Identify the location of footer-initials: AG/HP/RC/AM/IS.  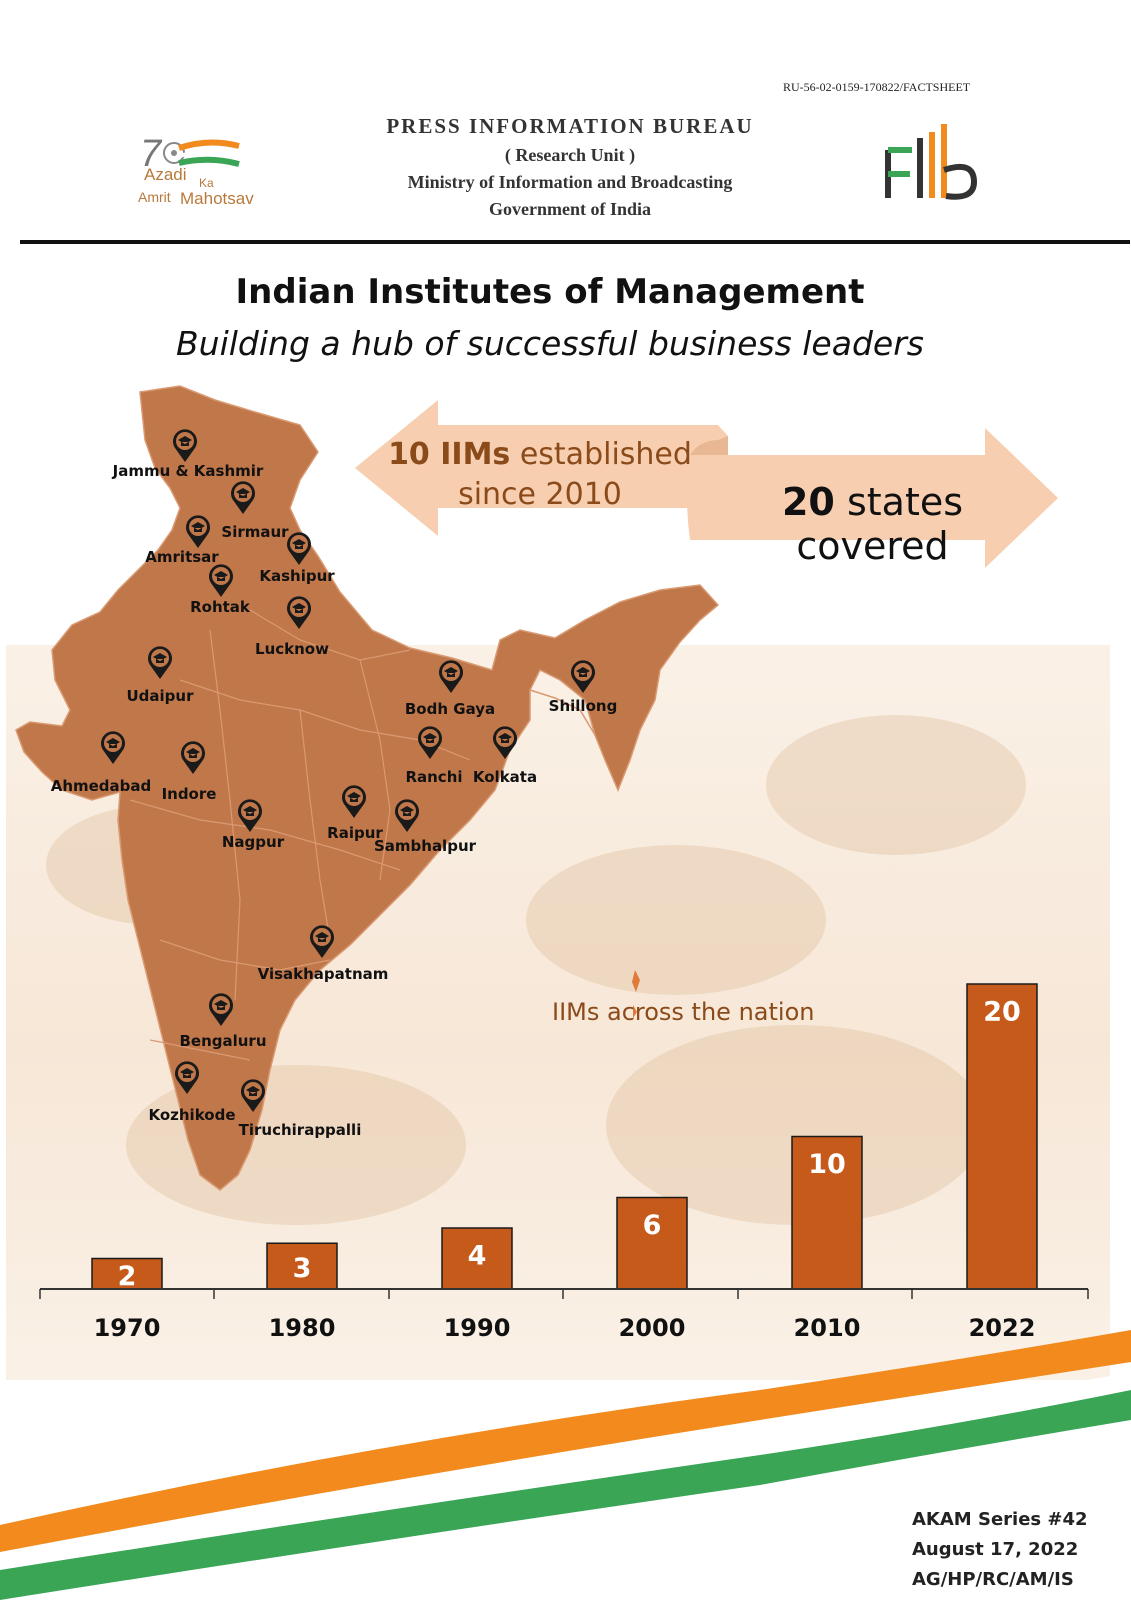
(993, 1579).